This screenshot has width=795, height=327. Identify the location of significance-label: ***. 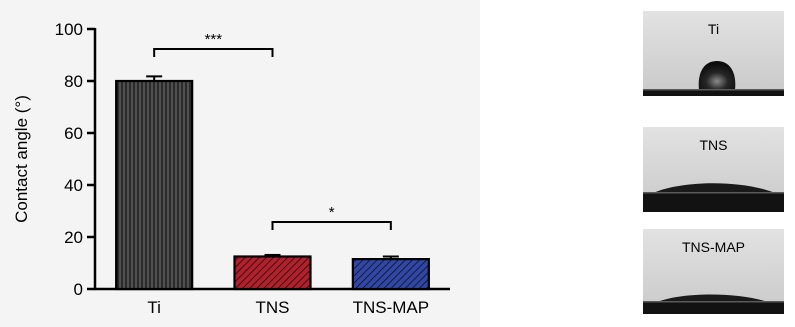
(214, 39).